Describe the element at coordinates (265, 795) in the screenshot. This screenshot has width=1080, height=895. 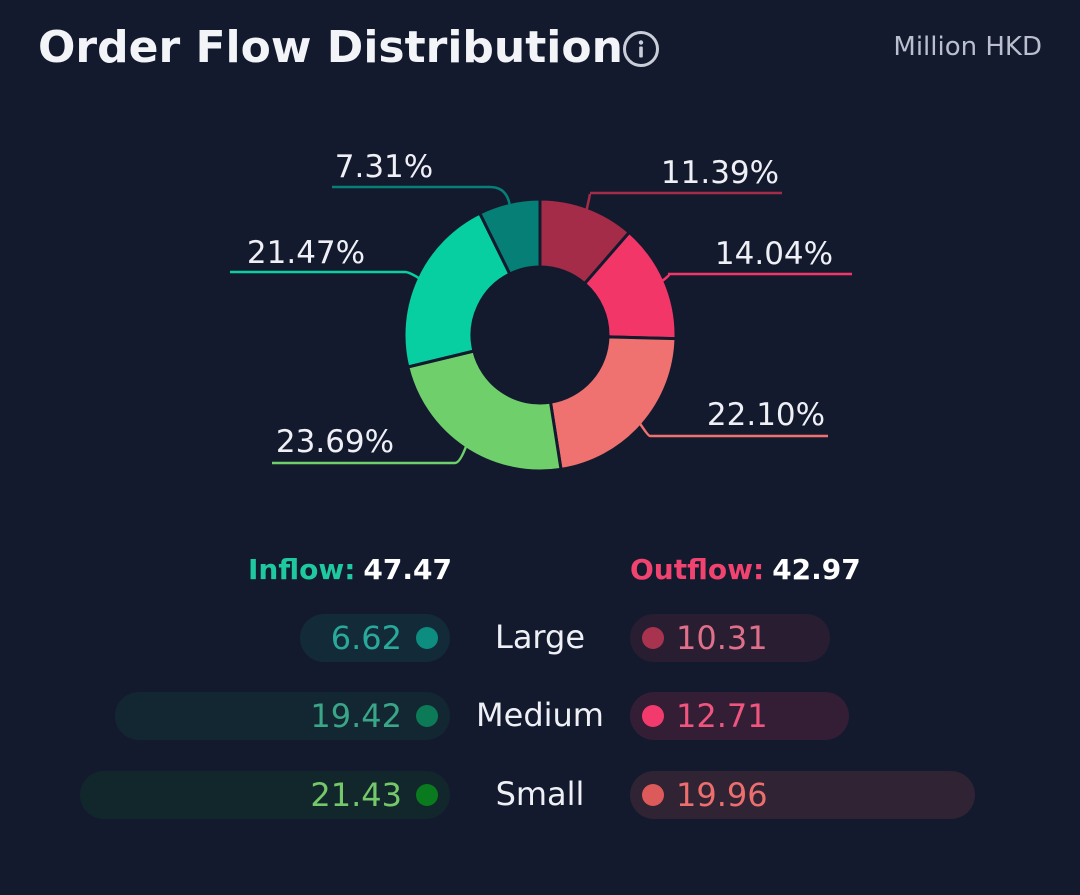
I see `inflow-small-bar: 21.43` at that location.